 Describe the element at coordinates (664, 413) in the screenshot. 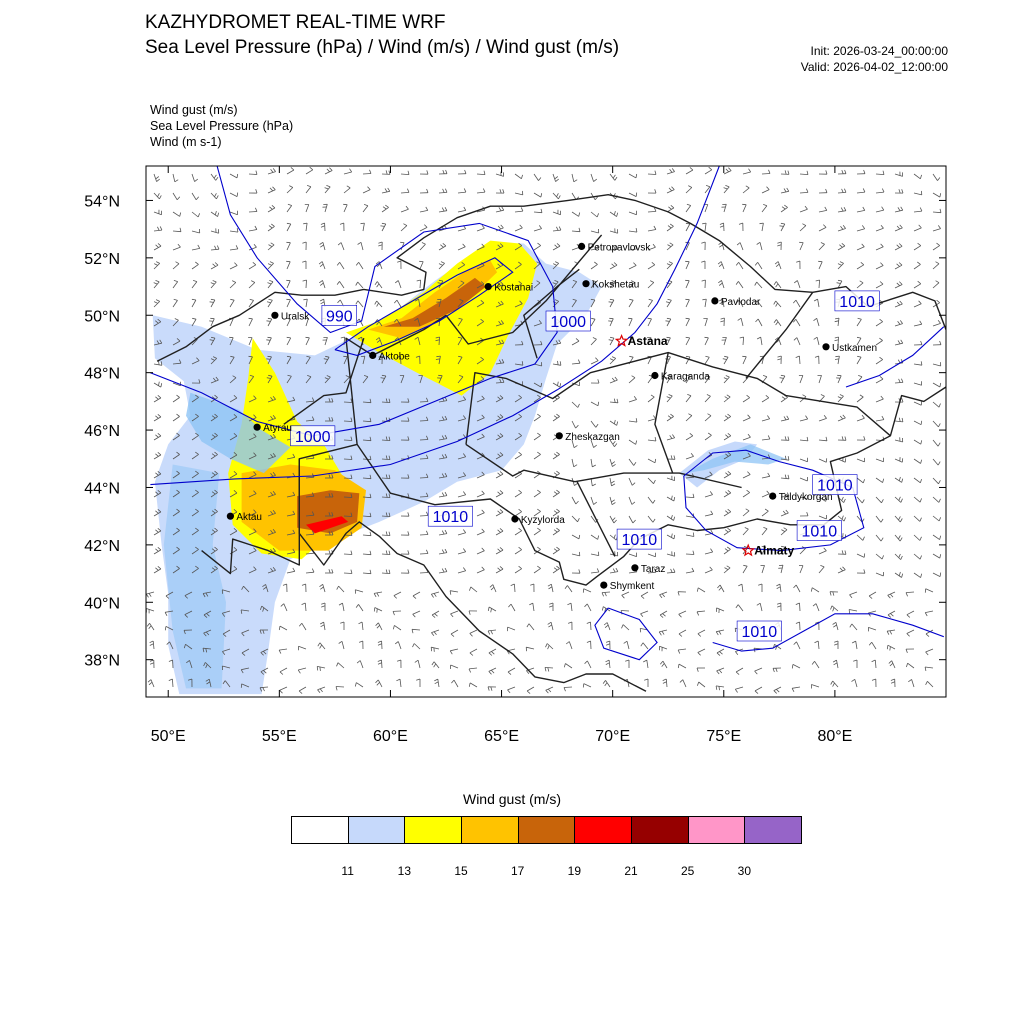

I see `border-line` at that location.